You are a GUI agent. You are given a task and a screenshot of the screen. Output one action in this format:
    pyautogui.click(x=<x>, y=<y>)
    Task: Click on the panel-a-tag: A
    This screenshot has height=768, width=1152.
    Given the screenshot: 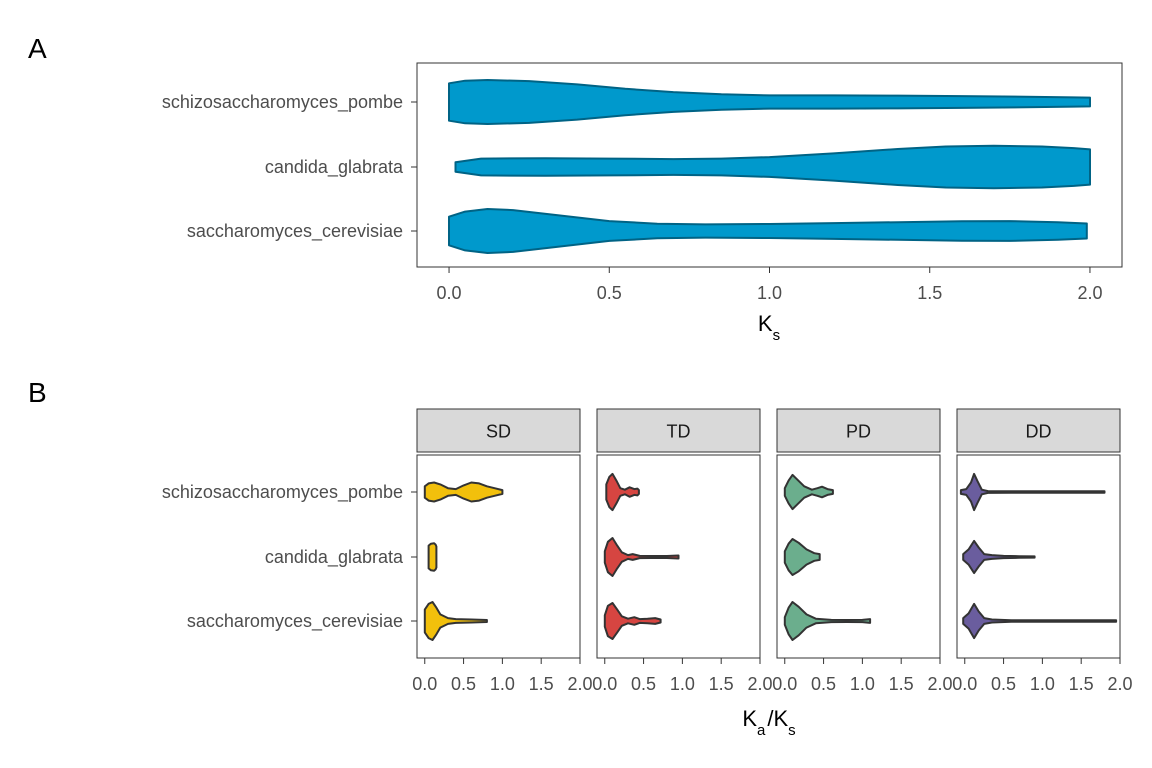 What is the action you would take?
    pyautogui.click(x=37, y=48)
    